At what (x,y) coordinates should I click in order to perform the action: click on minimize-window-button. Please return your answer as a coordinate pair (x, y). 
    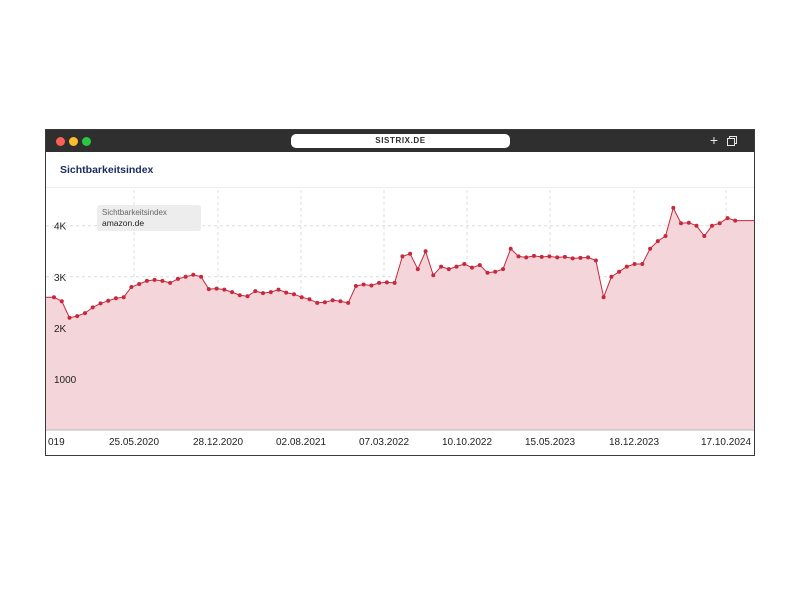
    Looking at the image, I should click on (73, 141).